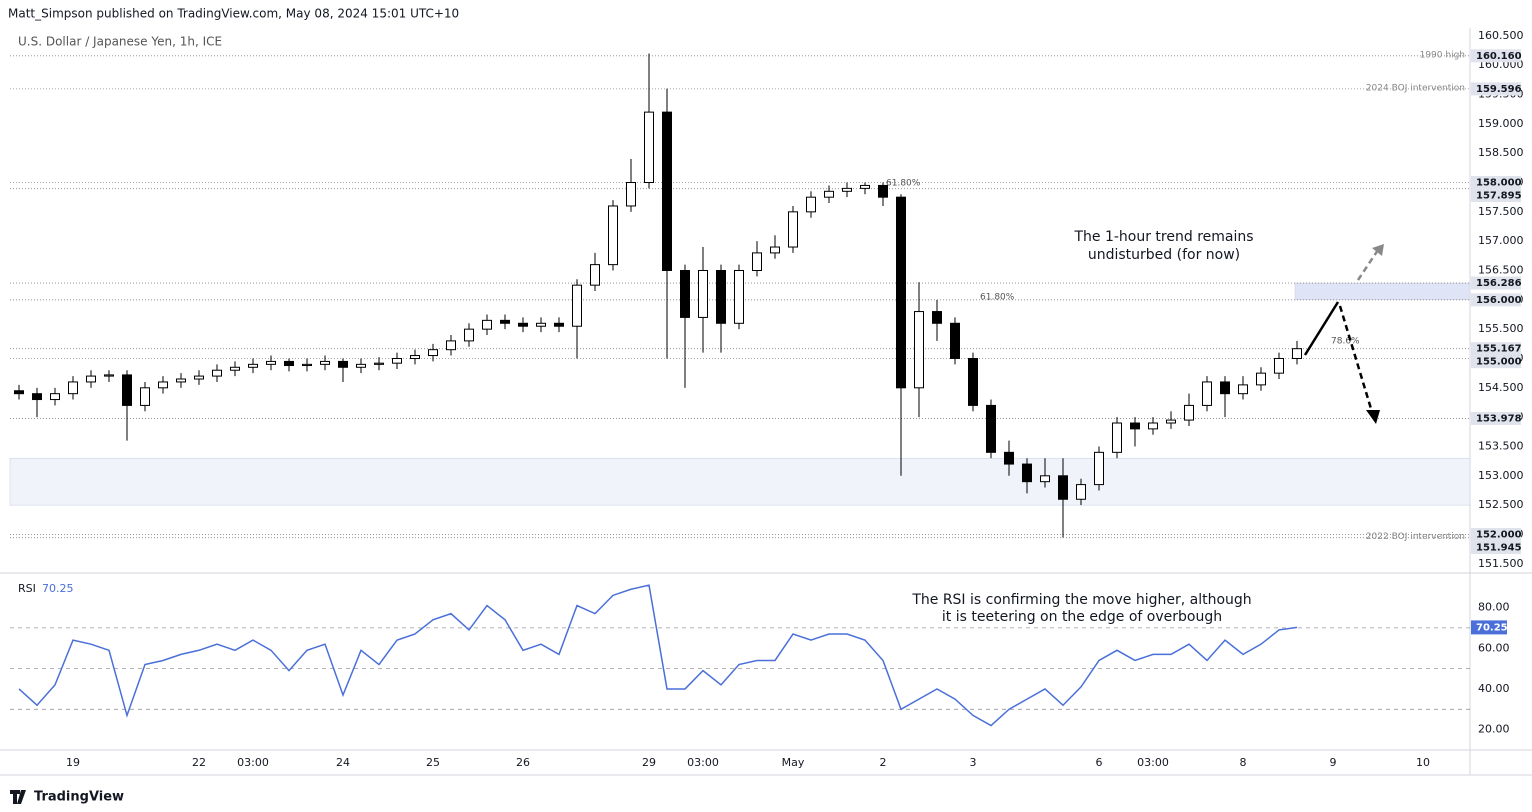 Image resolution: width=1532 pixels, height=812 pixels. Describe the element at coordinates (973, 762) in the screenshot. I see `x-tick-label: 3` at that location.